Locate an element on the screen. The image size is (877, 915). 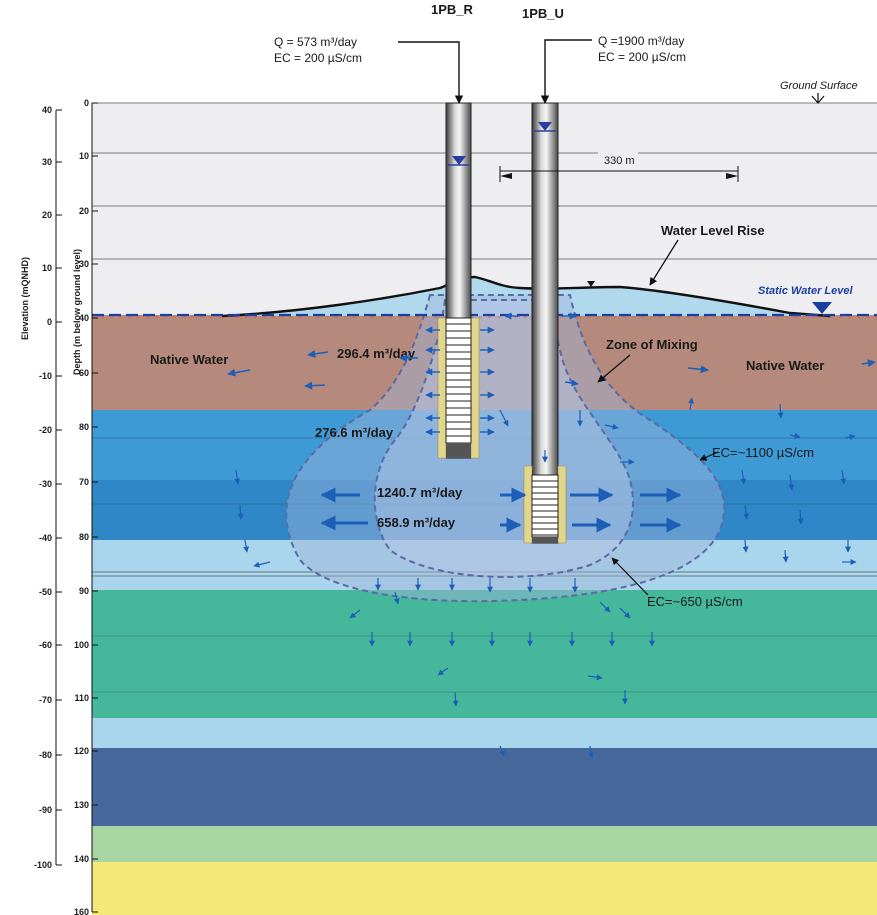
zone-of-mixing-label: Zone of Mixing is located at coordinates (652, 344).